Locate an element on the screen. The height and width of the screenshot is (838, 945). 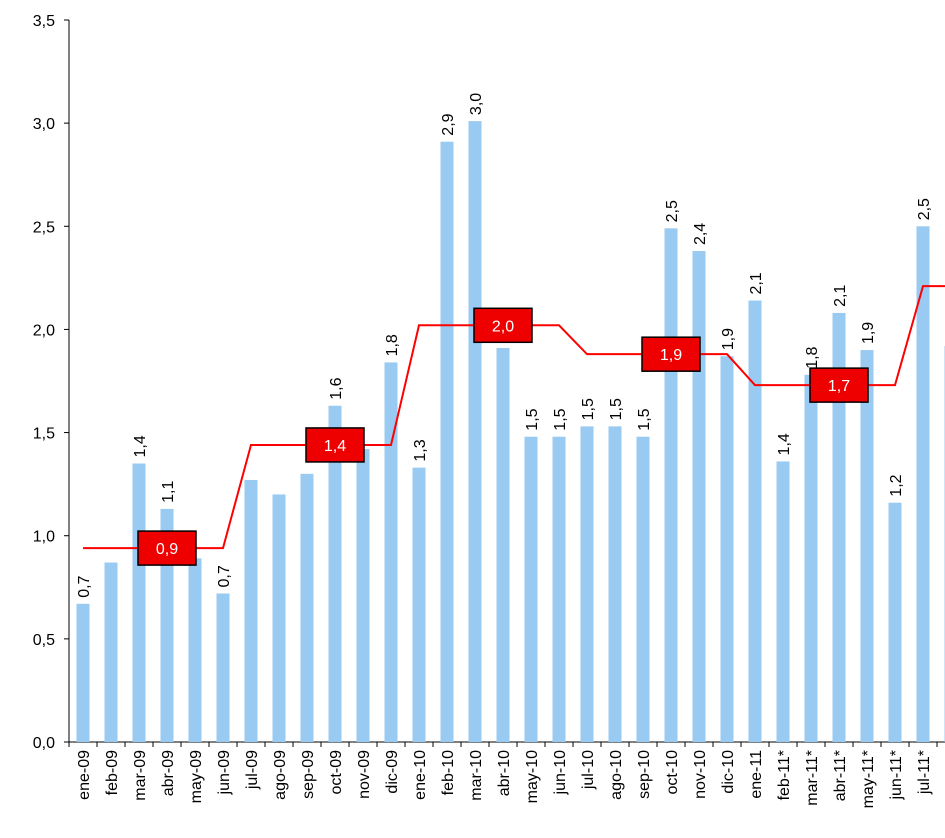
x-tick-label: mar-10 is located at coordinates (476, 775).